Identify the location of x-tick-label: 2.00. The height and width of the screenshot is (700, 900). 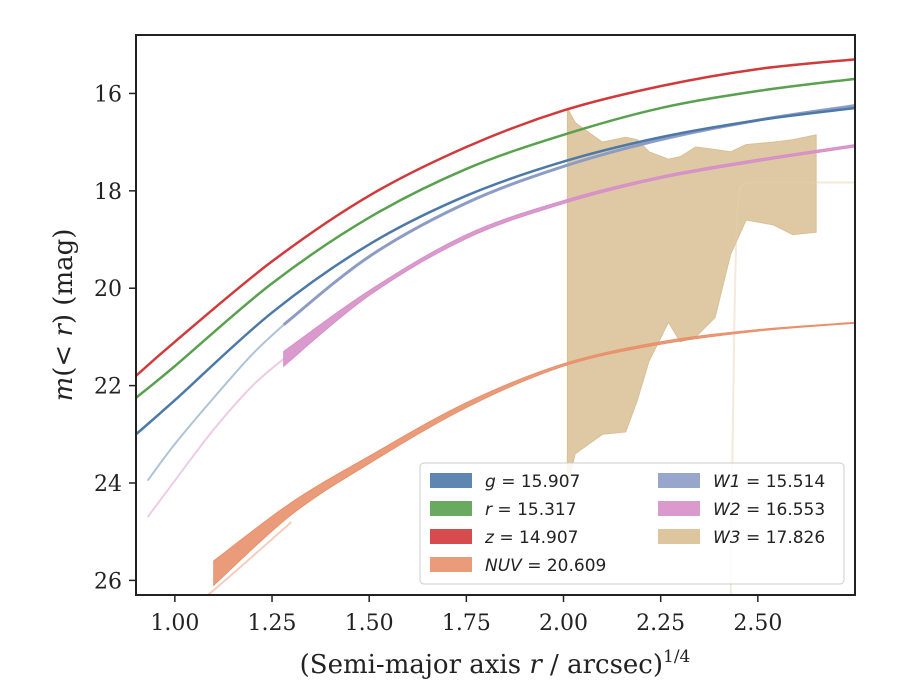
(563, 623).